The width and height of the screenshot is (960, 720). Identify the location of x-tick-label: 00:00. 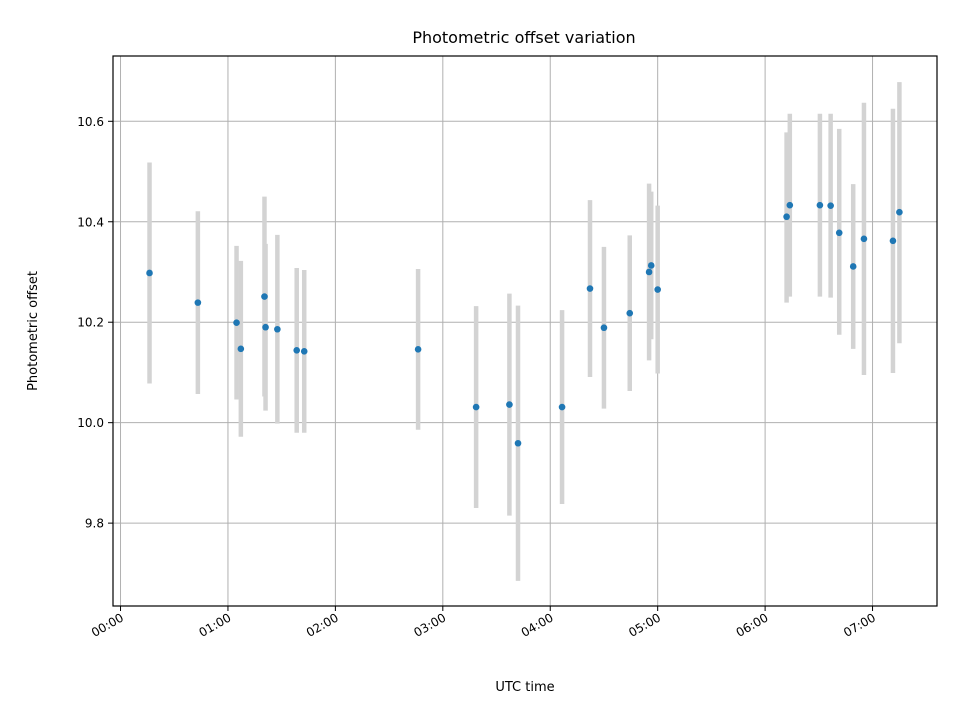
(107, 624).